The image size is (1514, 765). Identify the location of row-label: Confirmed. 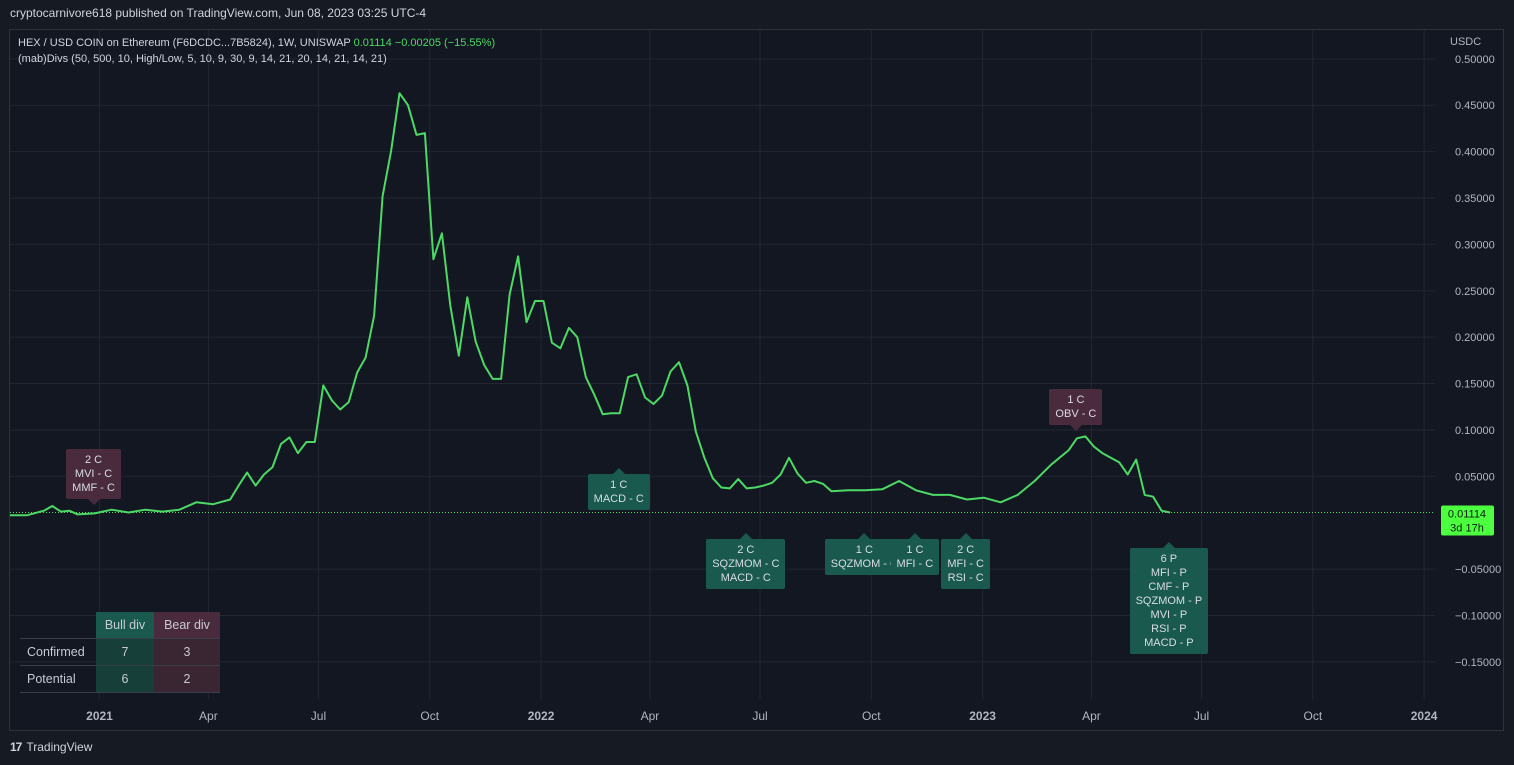
(58, 652).